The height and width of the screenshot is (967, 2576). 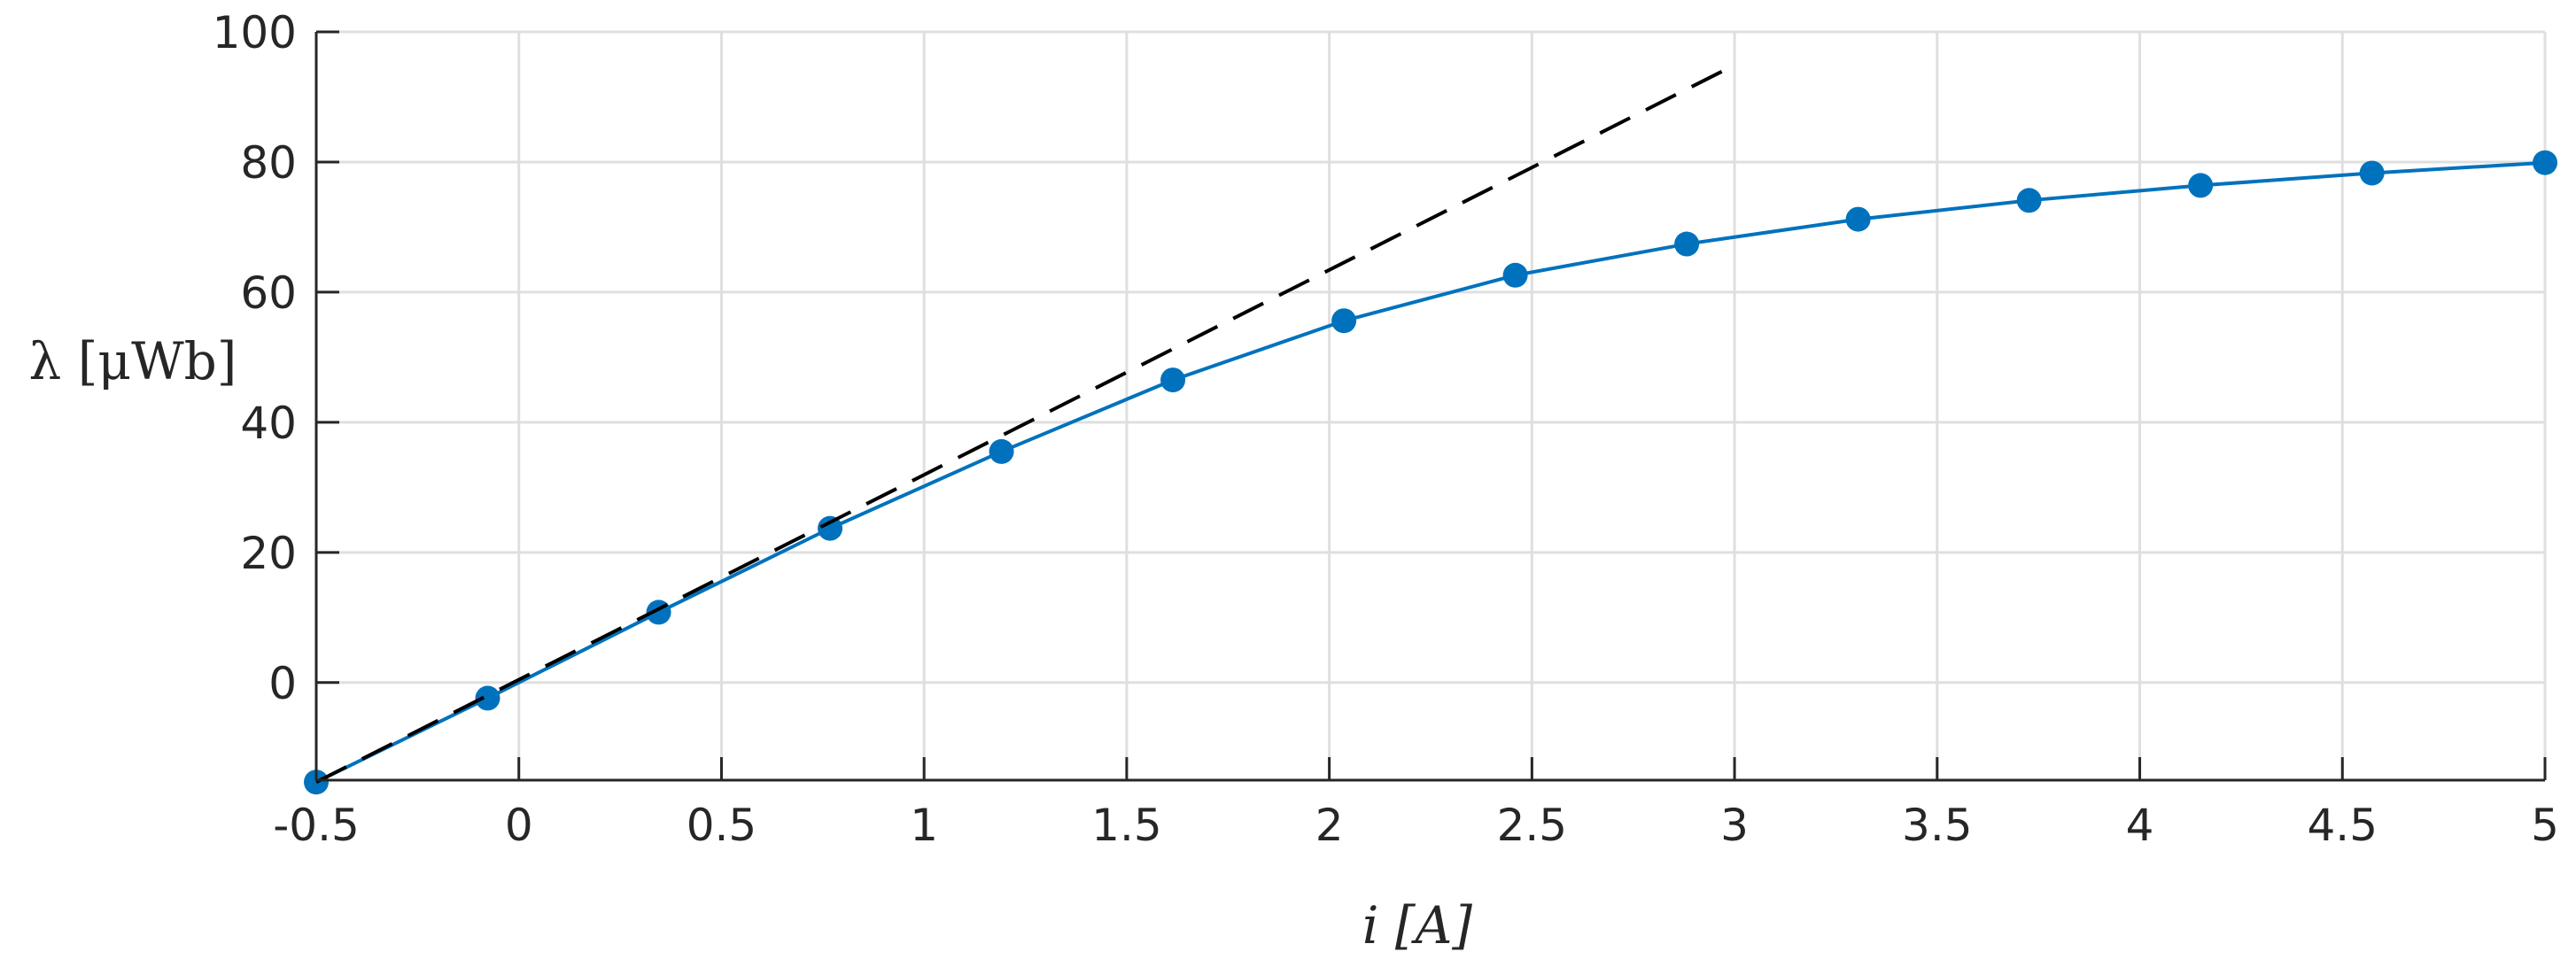 What do you see at coordinates (1937, 825) in the screenshot?
I see `x-tick-label: 3.5` at bounding box center [1937, 825].